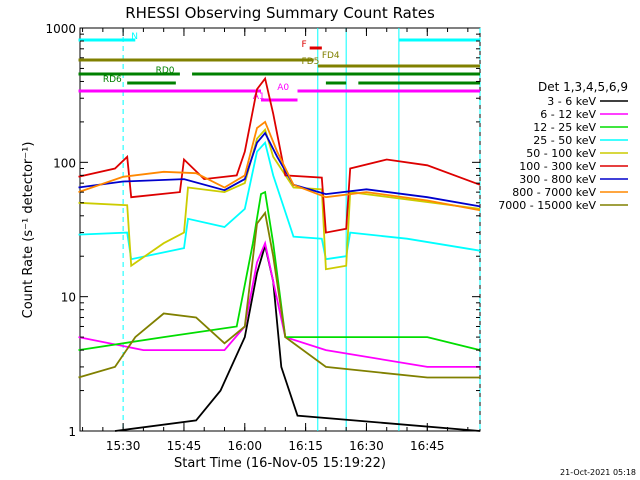  Describe the element at coordinates (68, 298) in the screenshot. I see `y-tick-label: 10` at that location.